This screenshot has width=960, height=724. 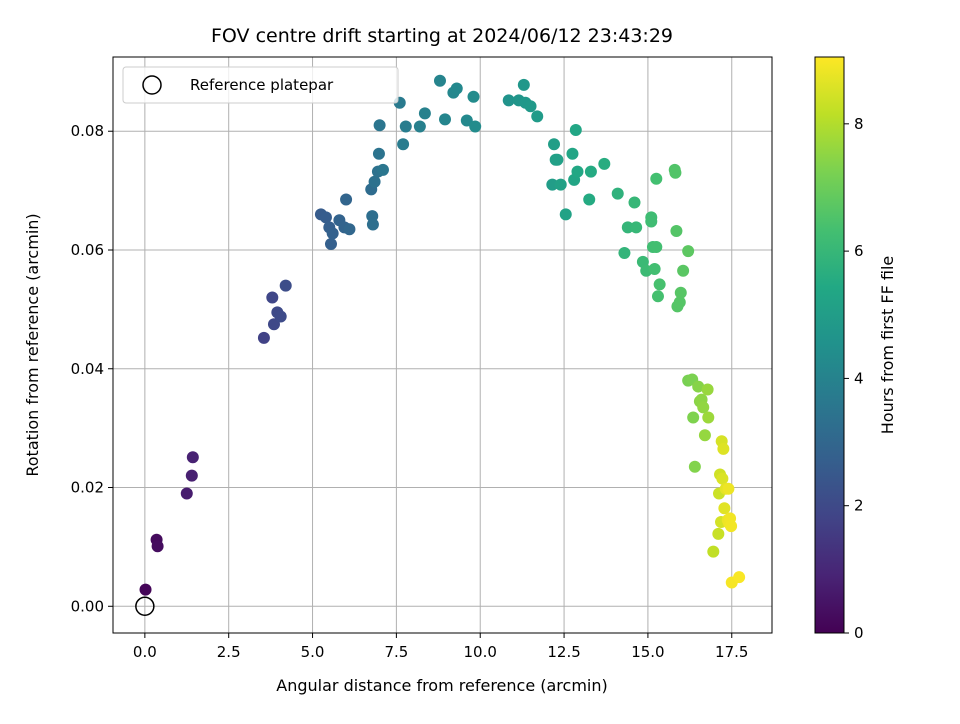 I want to click on y-axis-label: Rotation from reference (arcmin), so click(x=32, y=344).